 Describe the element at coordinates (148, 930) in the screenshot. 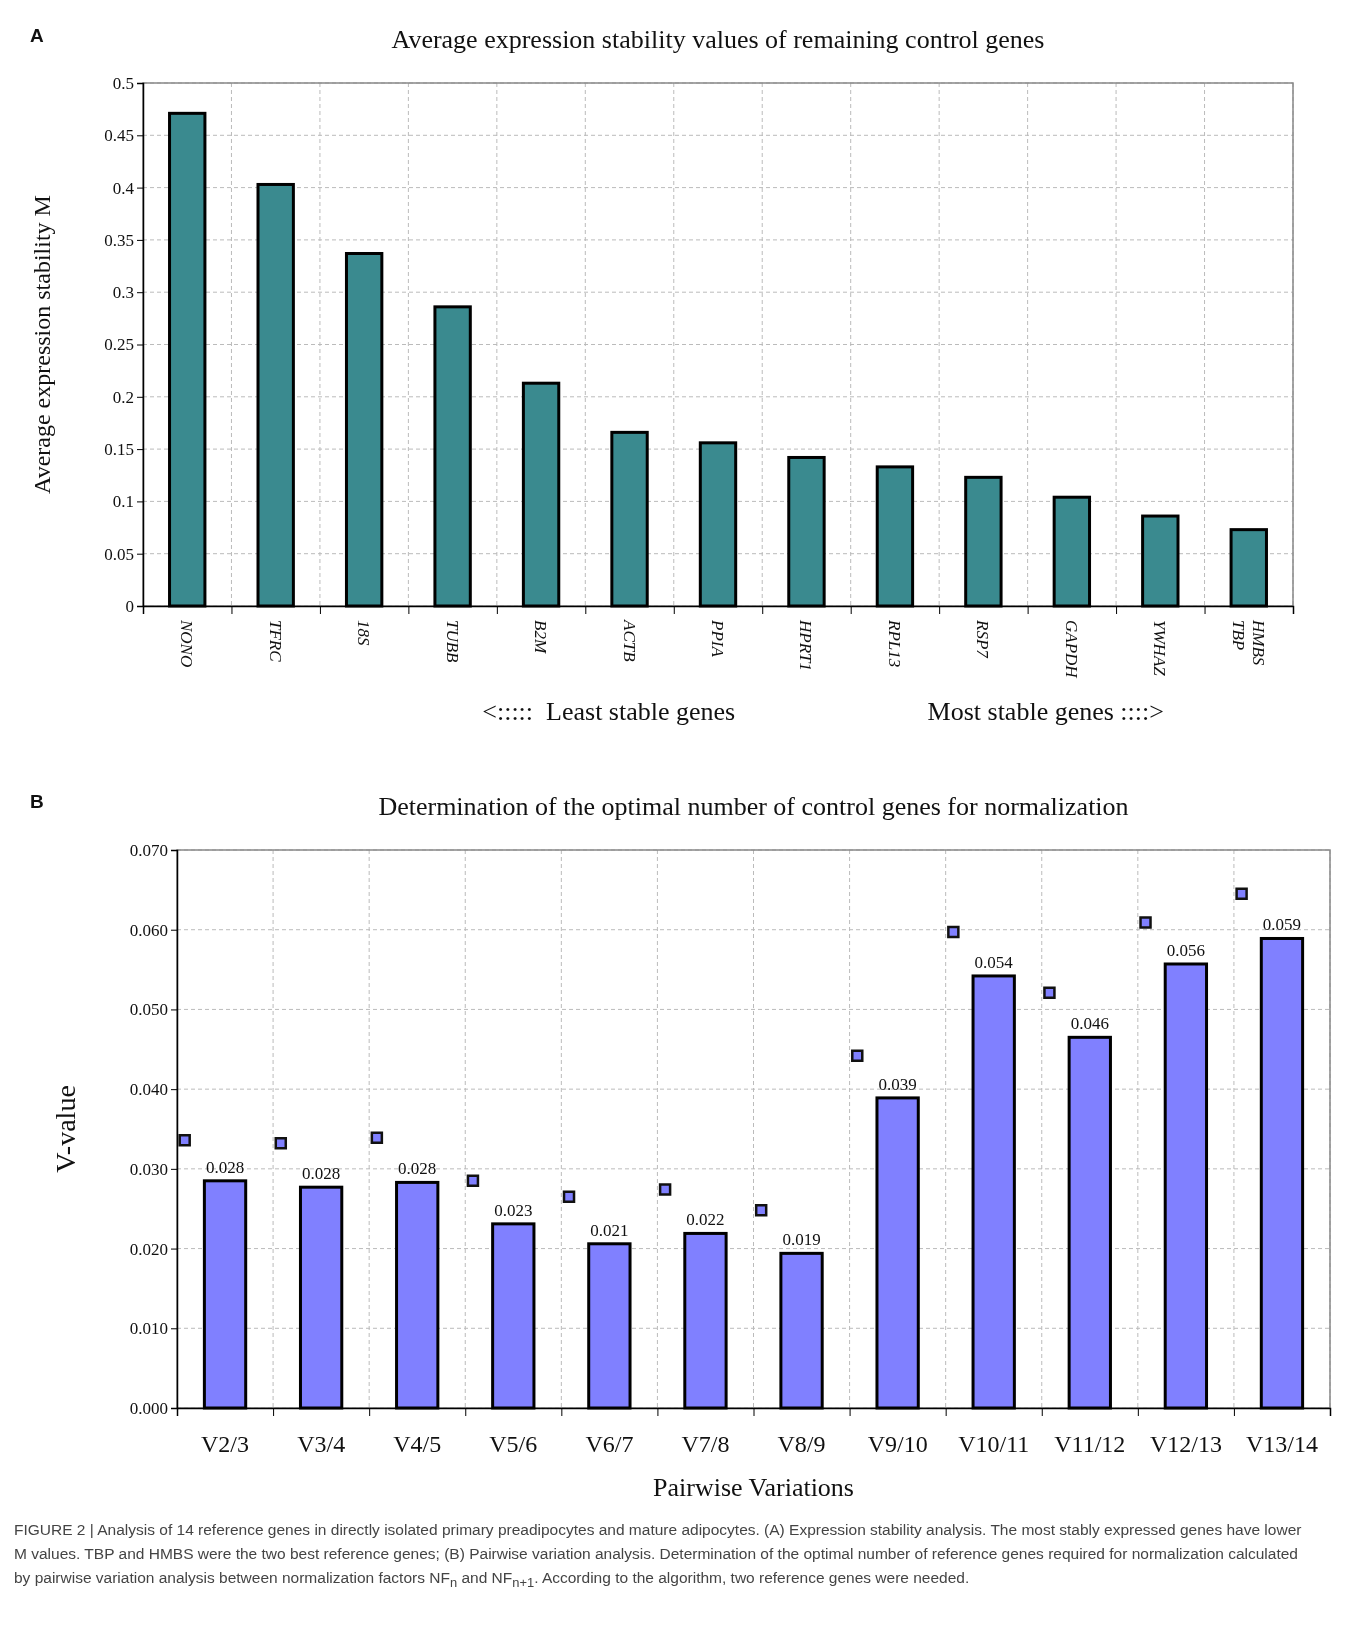

I see `y-tick-label: 0.060` at that location.